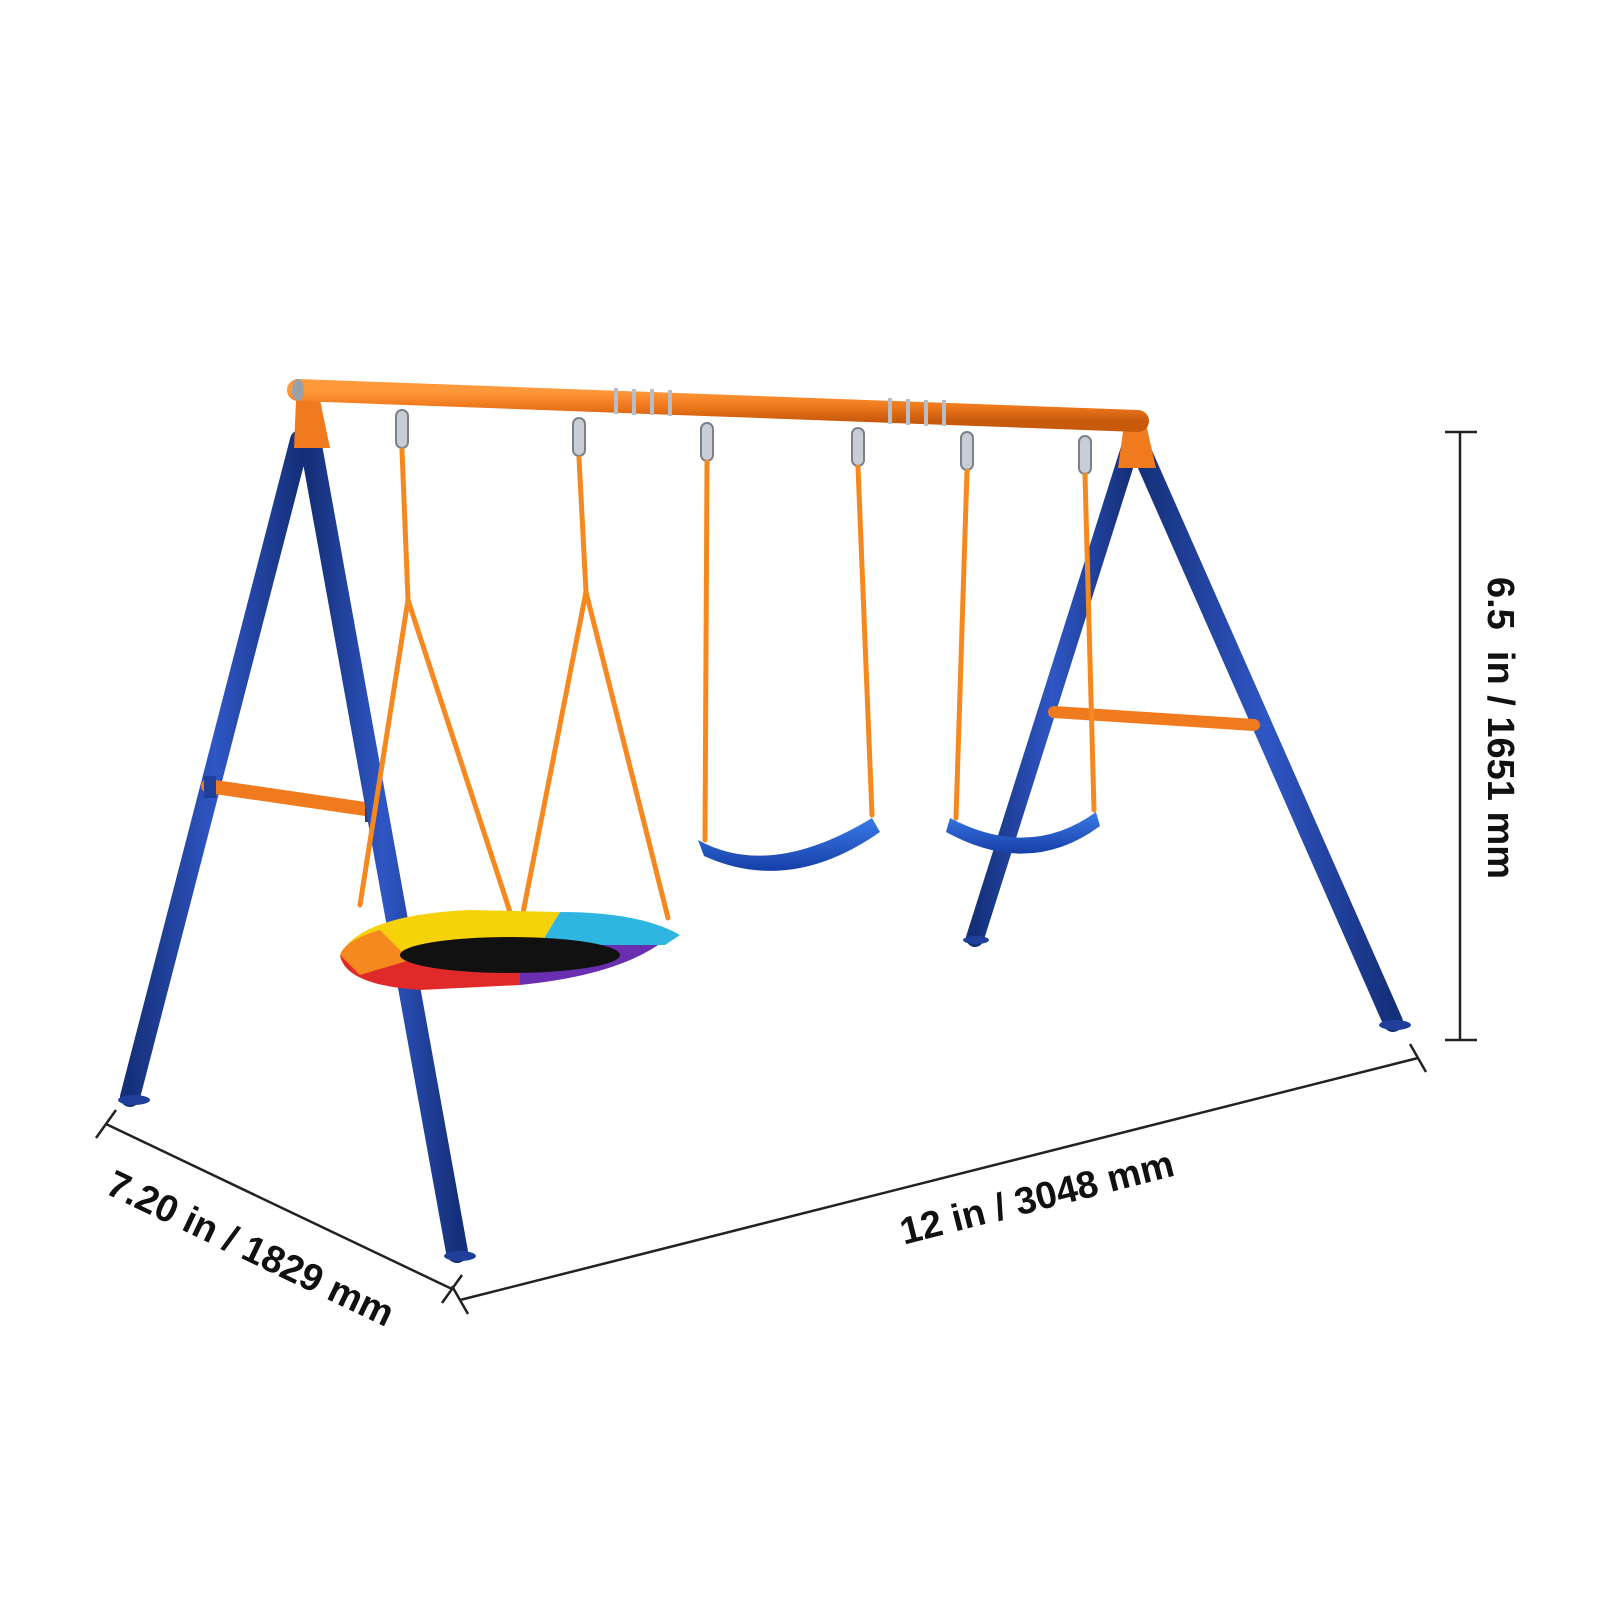 The image size is (1600, 1600). What do you see at coordinates (743, 442) in the screenshot?
I see `hooks` at bounding box center [743, 442].